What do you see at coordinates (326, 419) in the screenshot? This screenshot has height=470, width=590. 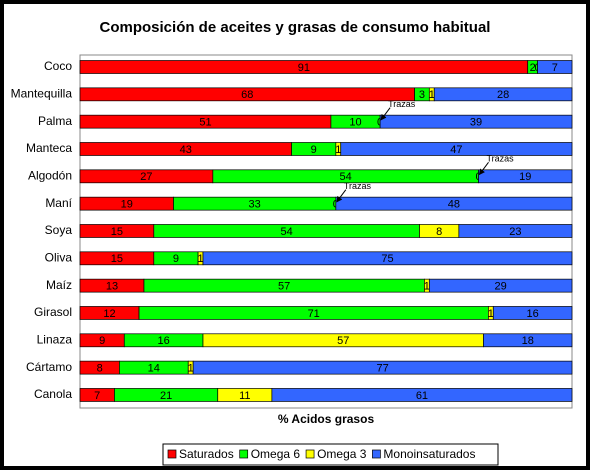 I see `x-axis-label: % Acidos grasos` at bounding box center [326, 419].